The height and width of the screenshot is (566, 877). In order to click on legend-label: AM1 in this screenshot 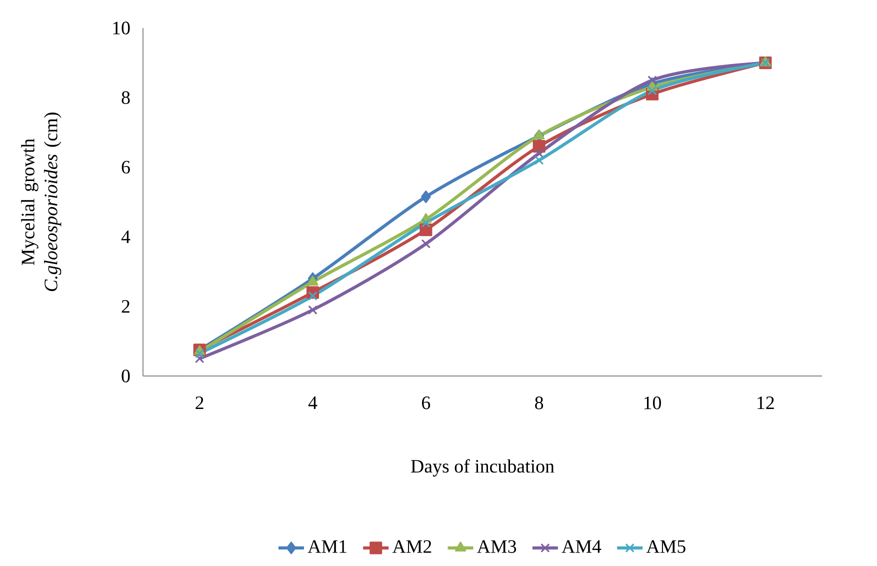, I will do `click(327, 546)`.